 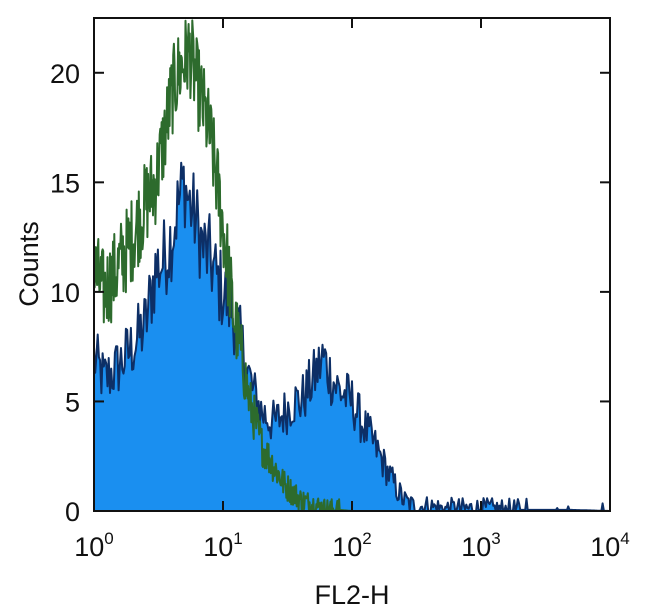 I want to click on x-tick-label-3: 10³, so click(x=481, y=545).